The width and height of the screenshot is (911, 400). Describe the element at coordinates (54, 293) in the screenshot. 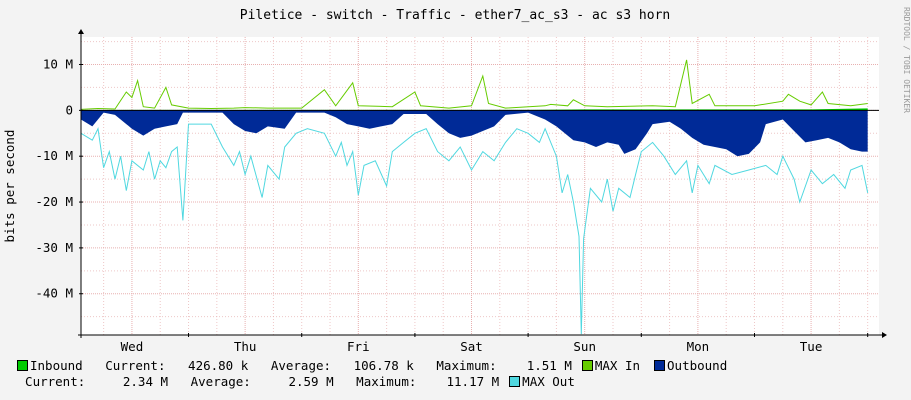

I see `y-tick-label: -40 M` at that location.